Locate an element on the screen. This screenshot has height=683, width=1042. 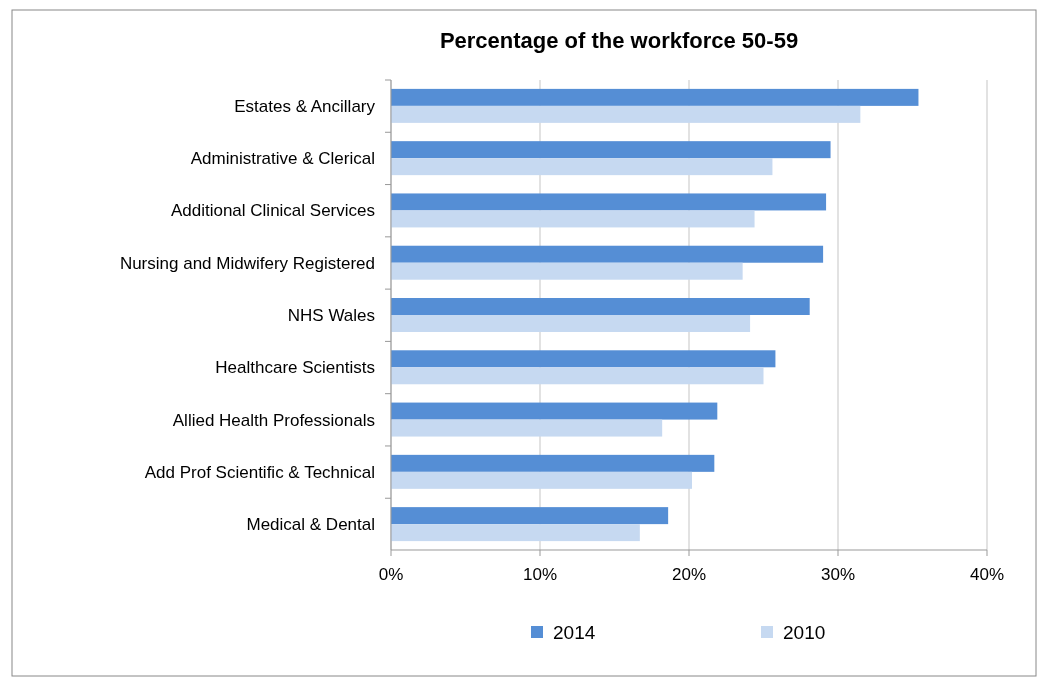
x-tick-label: 40% is located at coordinates (987, 574).